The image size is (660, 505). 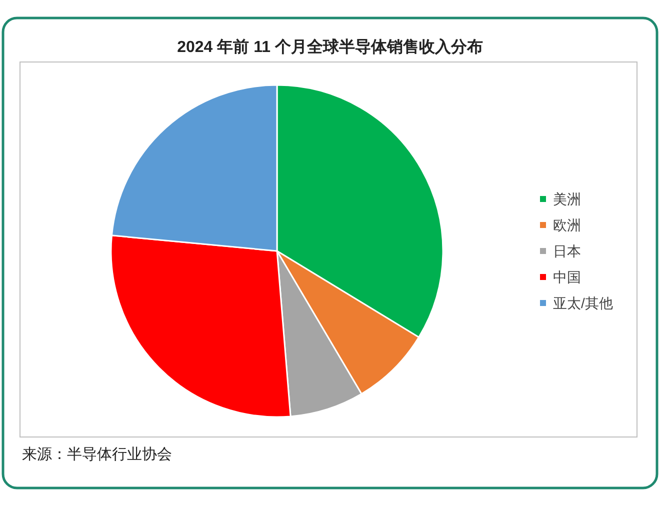 I want to click on legend-label: 亚太/其他, so click(x=583, y=303).